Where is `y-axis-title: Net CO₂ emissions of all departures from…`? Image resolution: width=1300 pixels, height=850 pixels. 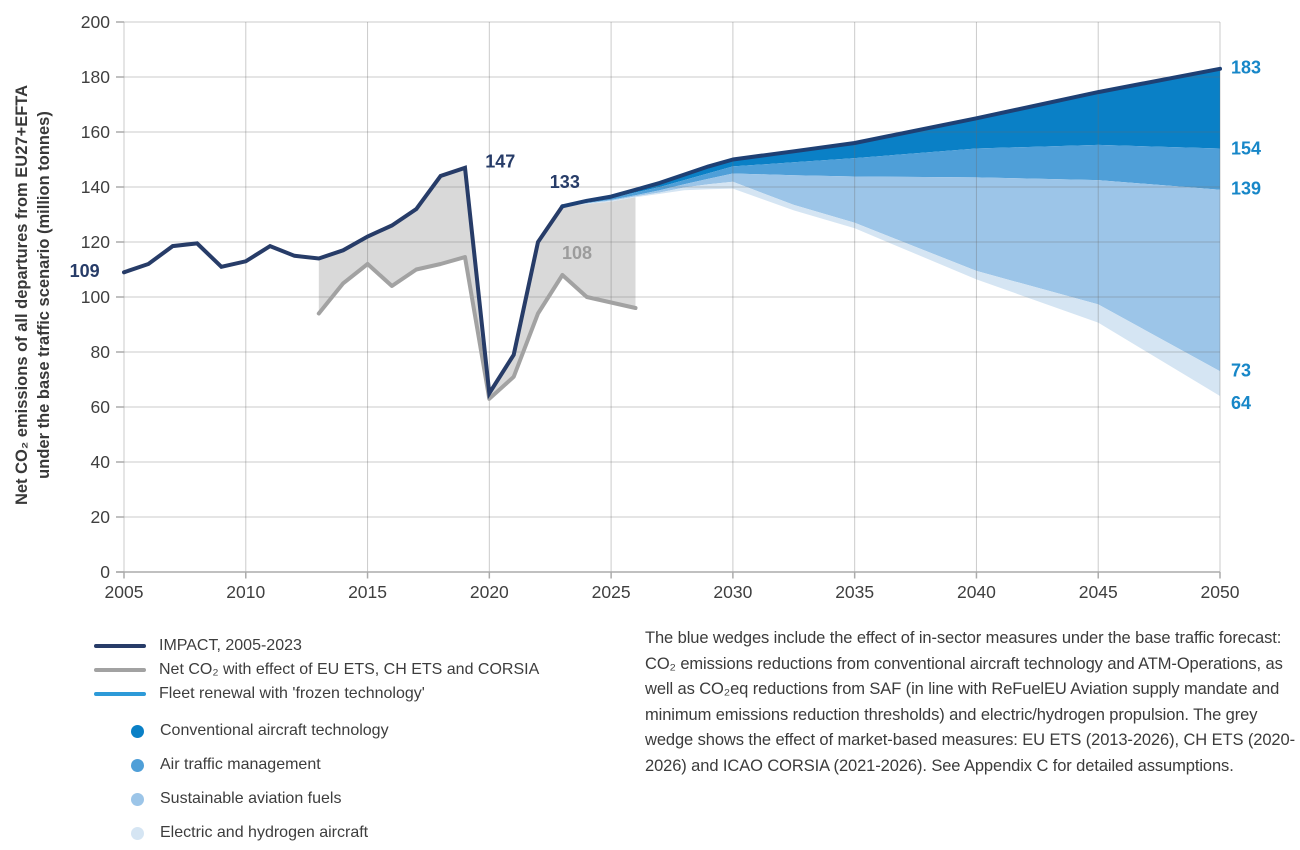 y-axis-title: Net CO₂ emissions of all departures from… is located at coordinates (33, 297).